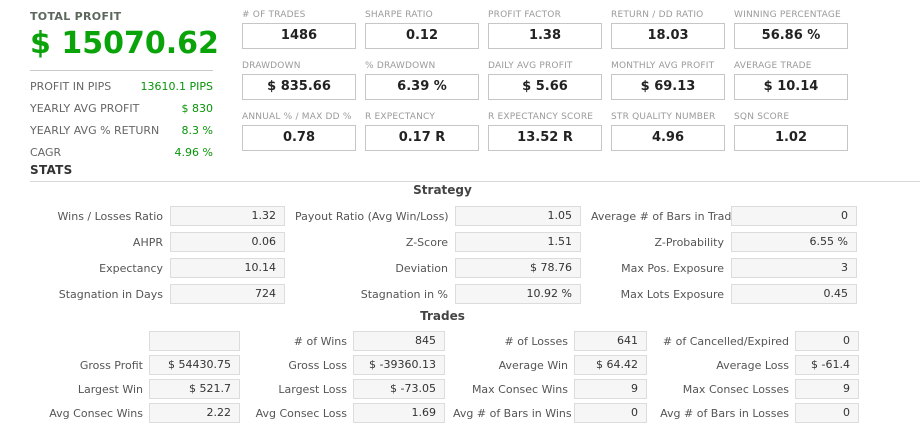  Describe the element at coordinates (194, 341) in the screenshot. I see `stat-value-box` at that location.